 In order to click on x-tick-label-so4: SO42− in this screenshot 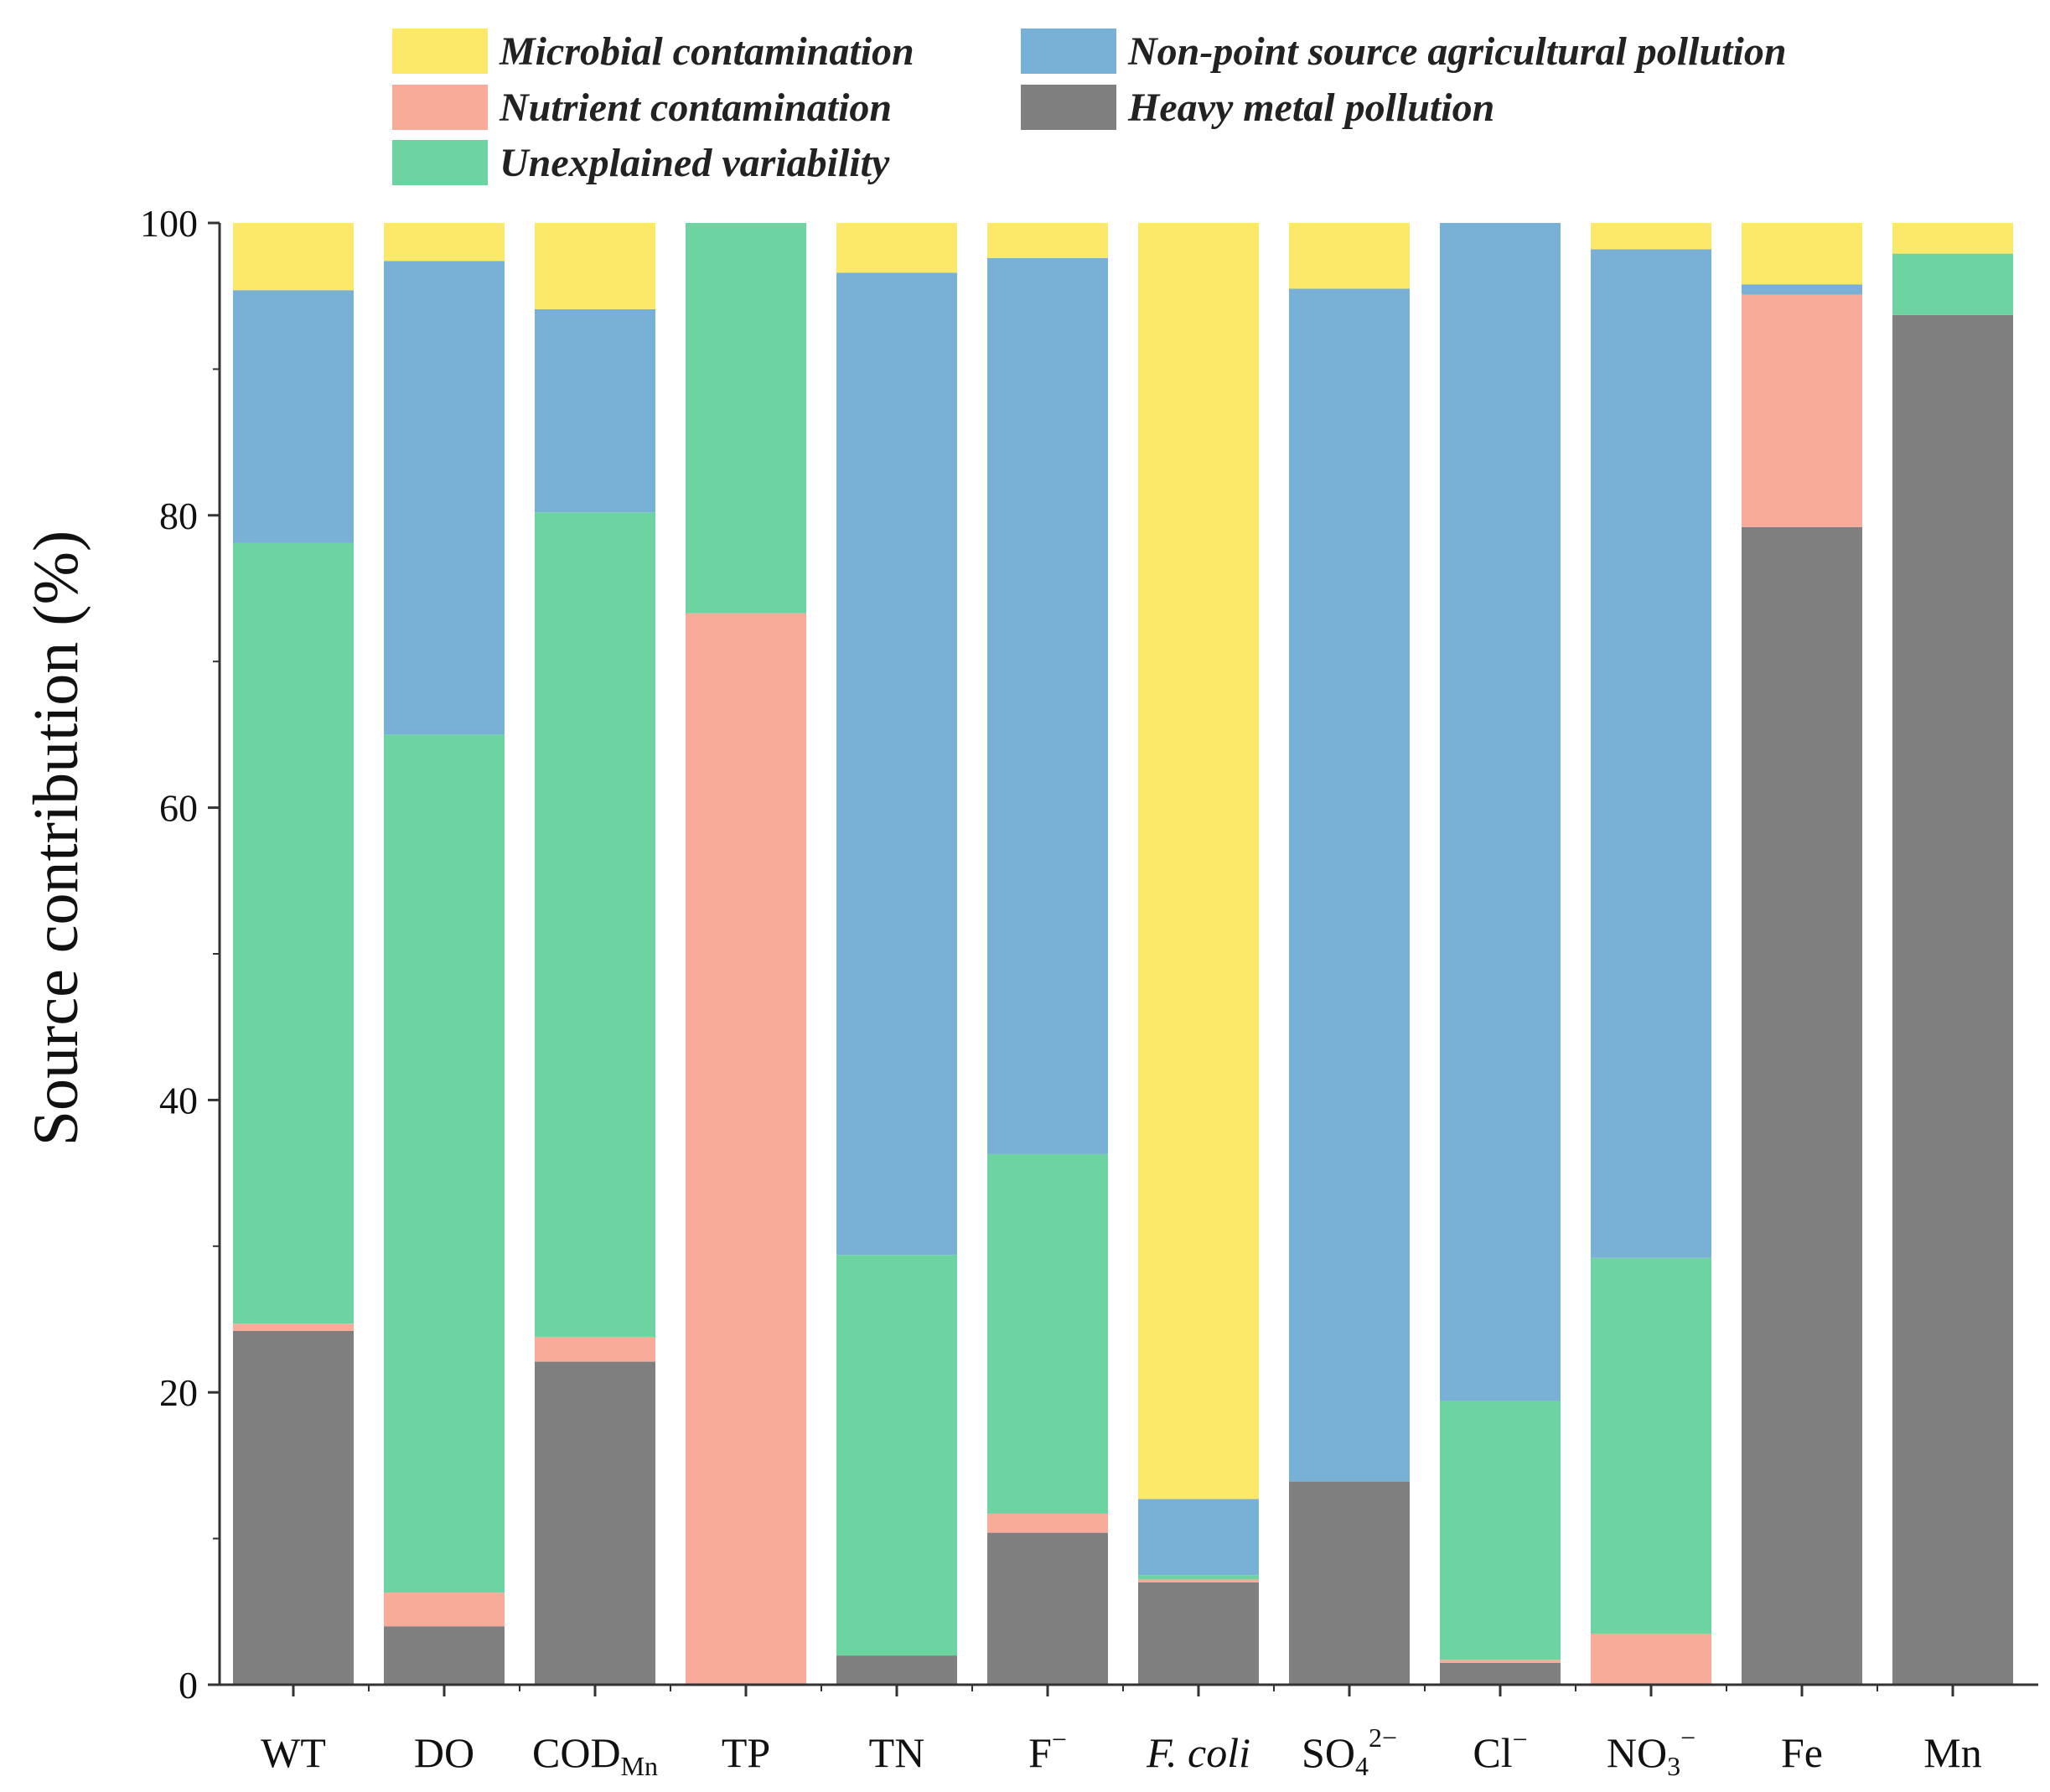, I will do `click(1349, 1751)`.